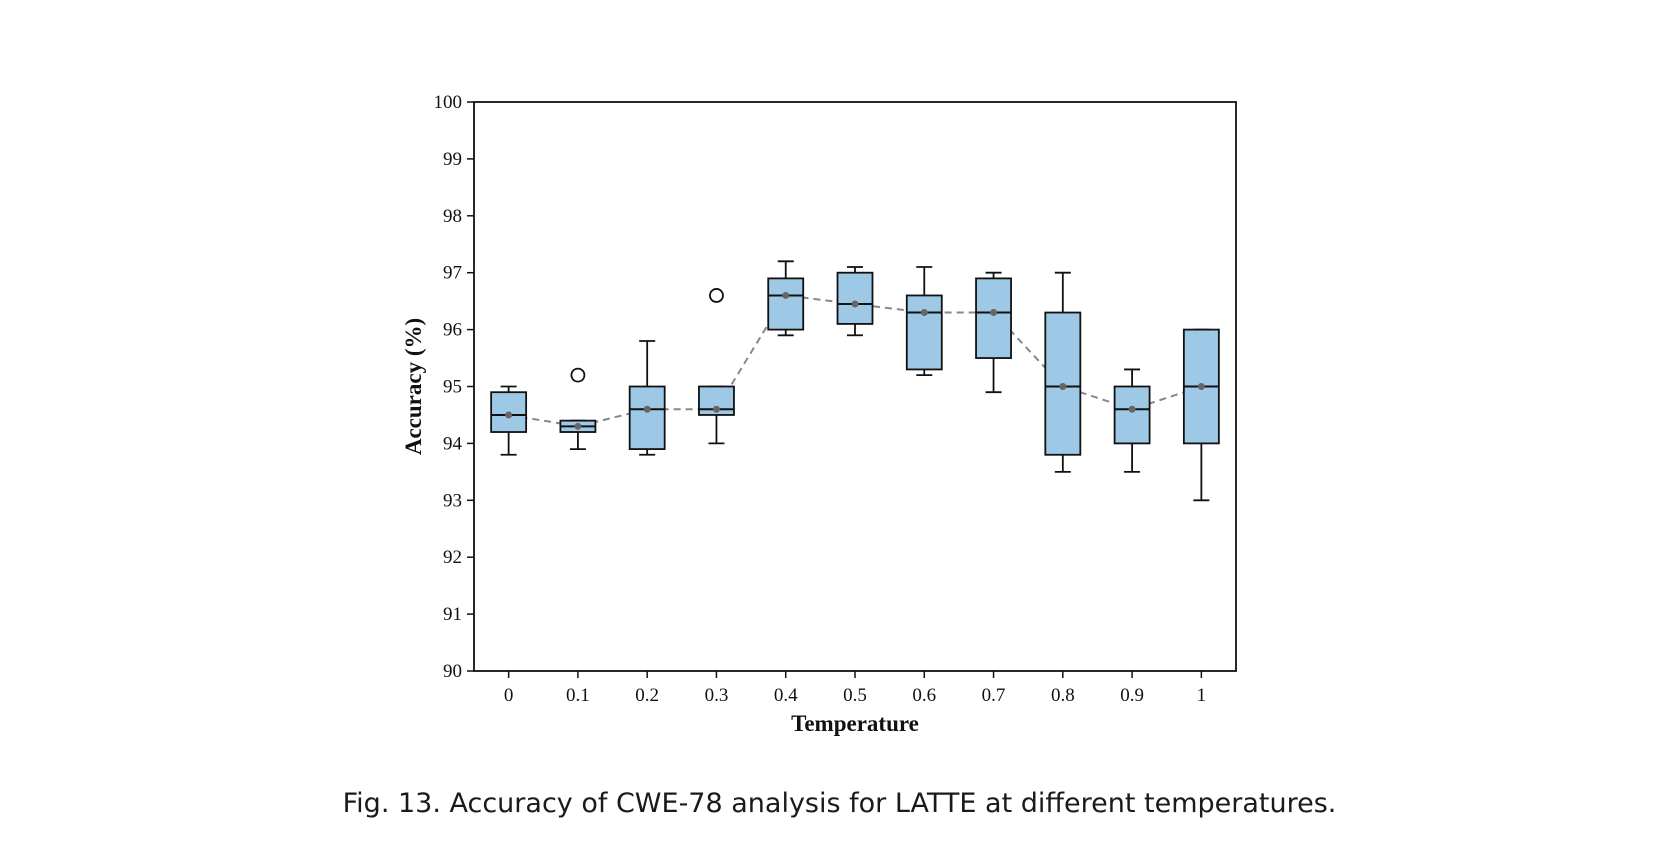 This screenshot has height=856, width=1679. I want to click on box-0.5, so click(855, 301).